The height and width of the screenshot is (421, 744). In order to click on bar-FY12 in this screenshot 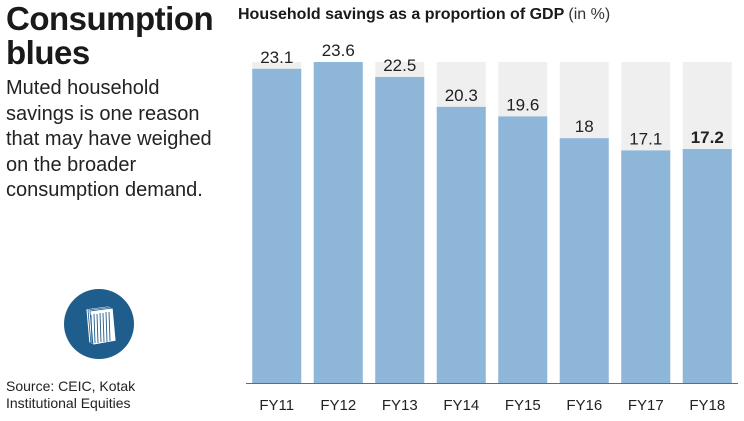, I will do `click(338, 222)`.